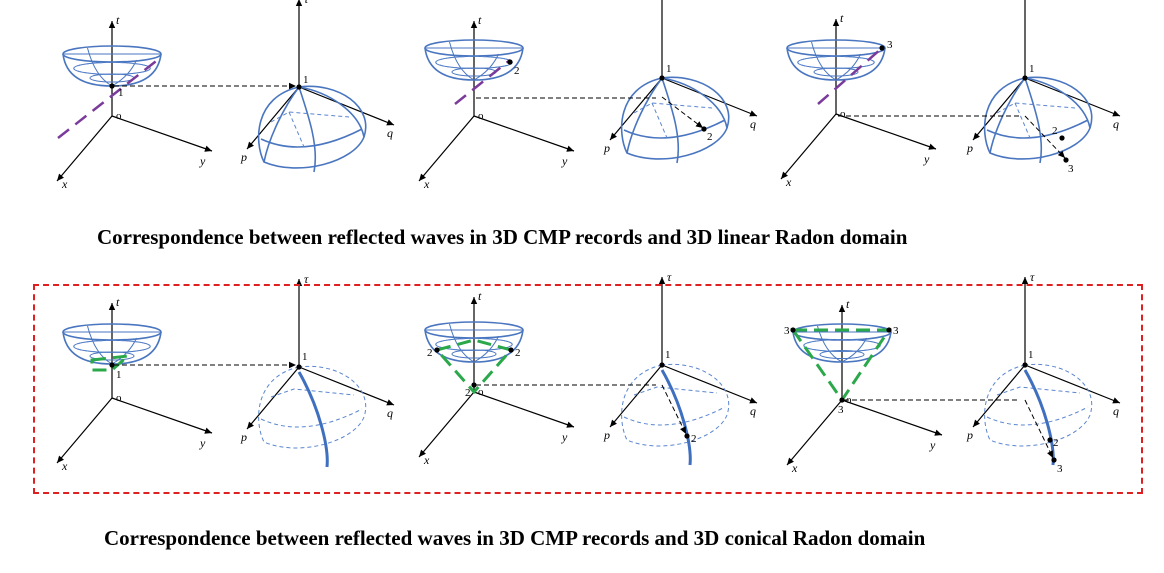 This screenshot has width=1164, height=573. Describe the element at coordinates (932, 445) in the screenshot. I see `con-cmp-3-y-label: y` at that location.